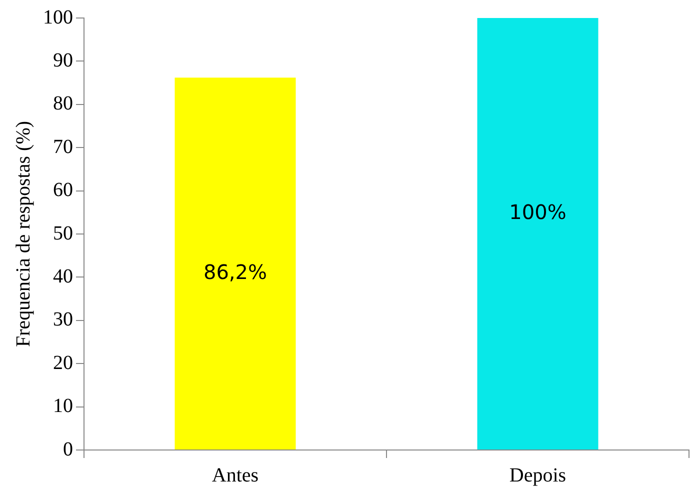 The height and width of the screenshot is (498, 693). Describe the element at coordinates (68, 449) in the screenshot. I see `y-tick-label: 0` at that location.